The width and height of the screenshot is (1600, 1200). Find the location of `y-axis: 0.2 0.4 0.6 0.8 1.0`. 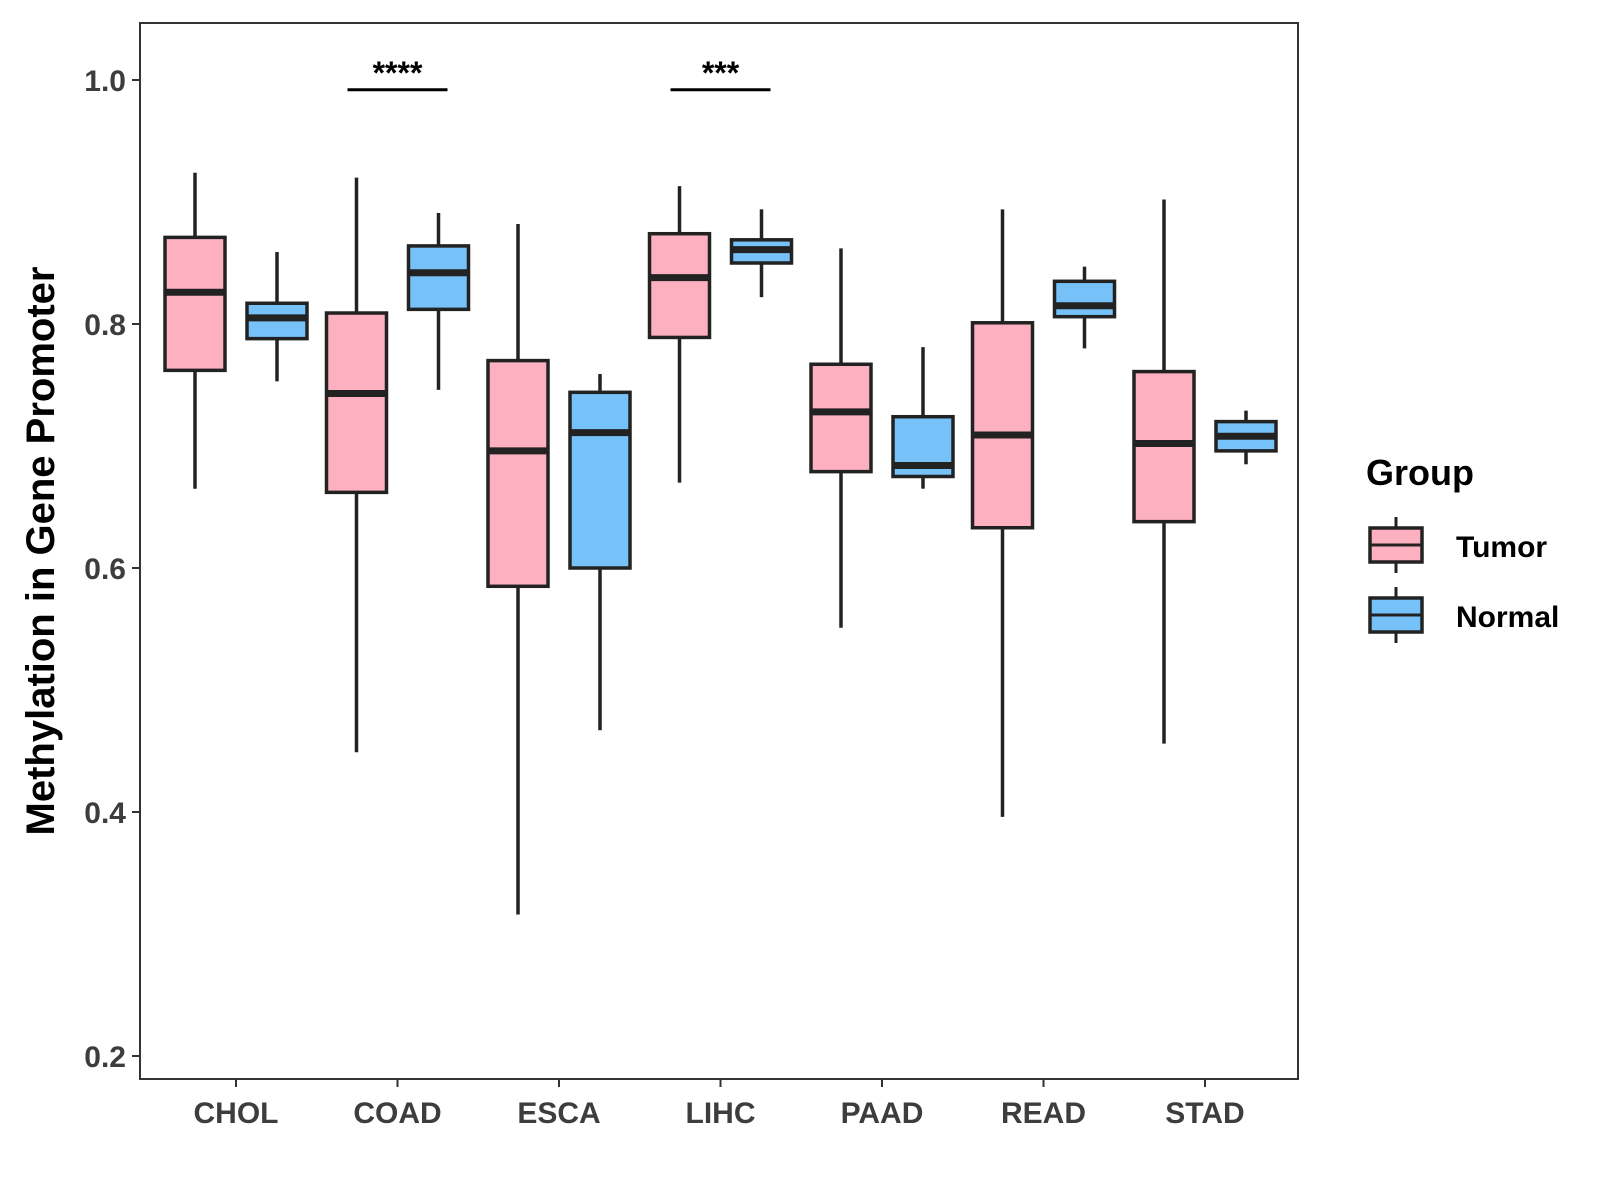

y-axis: 0.2 0.4 0.6 0.8 1.0 is located at coordinates (112, 569).